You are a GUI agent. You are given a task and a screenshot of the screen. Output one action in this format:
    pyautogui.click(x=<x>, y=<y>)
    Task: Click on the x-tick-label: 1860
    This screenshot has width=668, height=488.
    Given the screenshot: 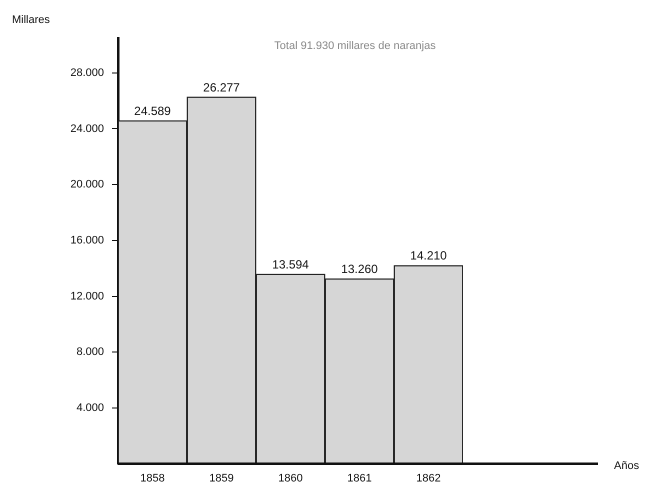 What is the action you would take?
    pyautogui.click(x=290, y=478)
    